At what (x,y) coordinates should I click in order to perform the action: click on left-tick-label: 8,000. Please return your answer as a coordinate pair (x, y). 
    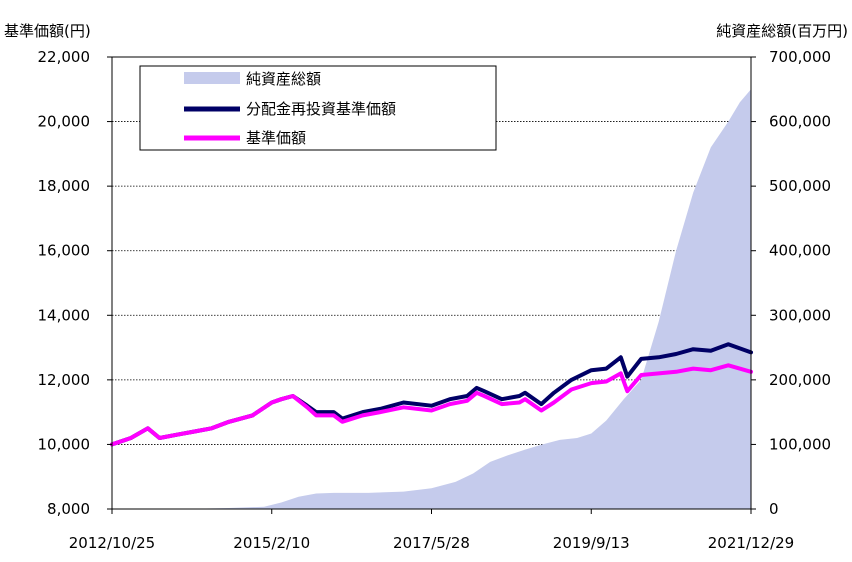
    Looking at the image, I should click on (68, 509).